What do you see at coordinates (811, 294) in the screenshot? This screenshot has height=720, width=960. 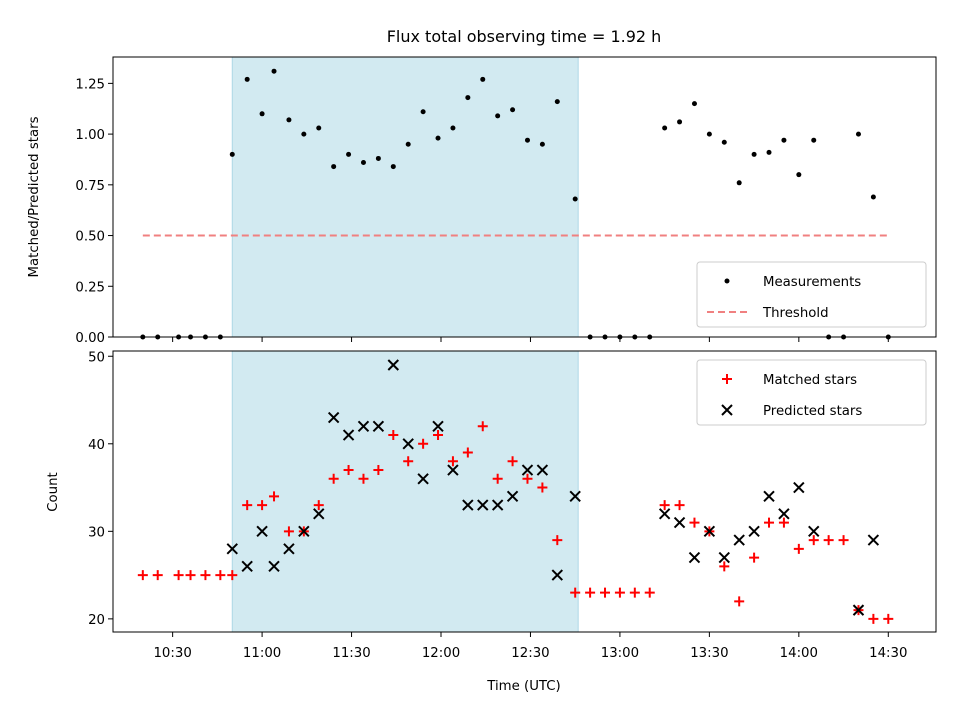 I see `top-legend-box` at bounding box center [811, 294].